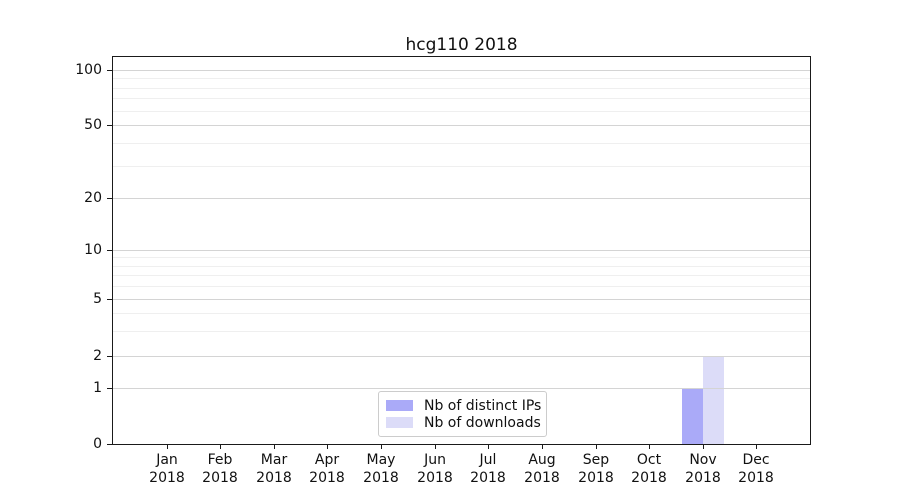  I want to click on y-axis-tick-label: 50, so click(93, 125).